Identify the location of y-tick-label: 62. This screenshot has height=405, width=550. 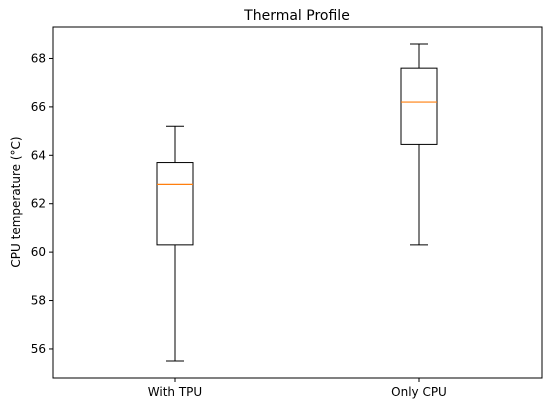
(38, 204).